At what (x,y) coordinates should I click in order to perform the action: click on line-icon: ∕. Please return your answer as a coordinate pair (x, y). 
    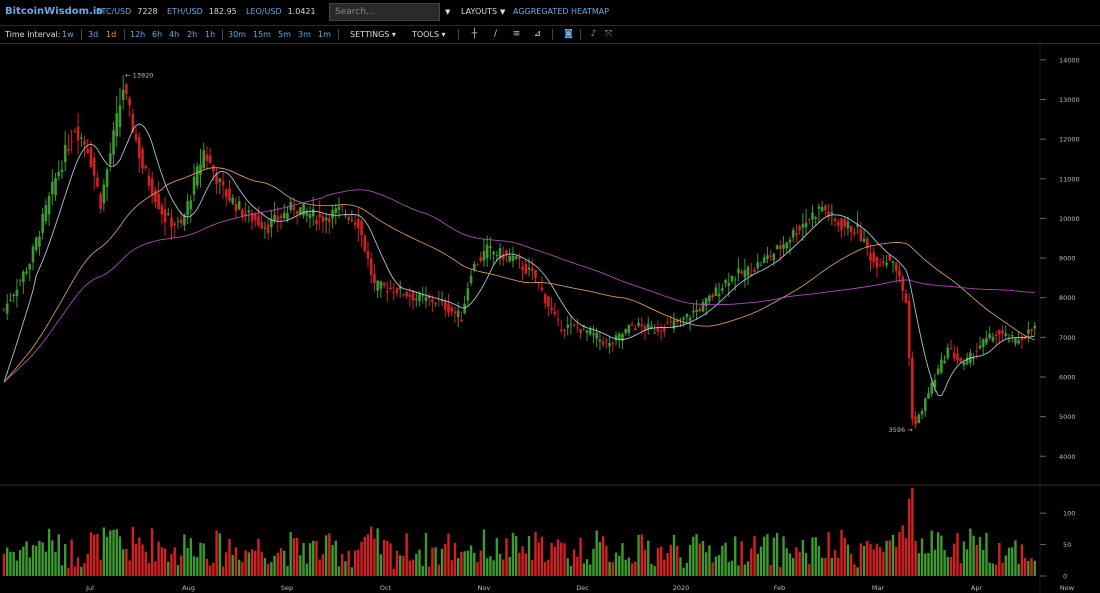
    Looking at the image, I should click on (495, 34).